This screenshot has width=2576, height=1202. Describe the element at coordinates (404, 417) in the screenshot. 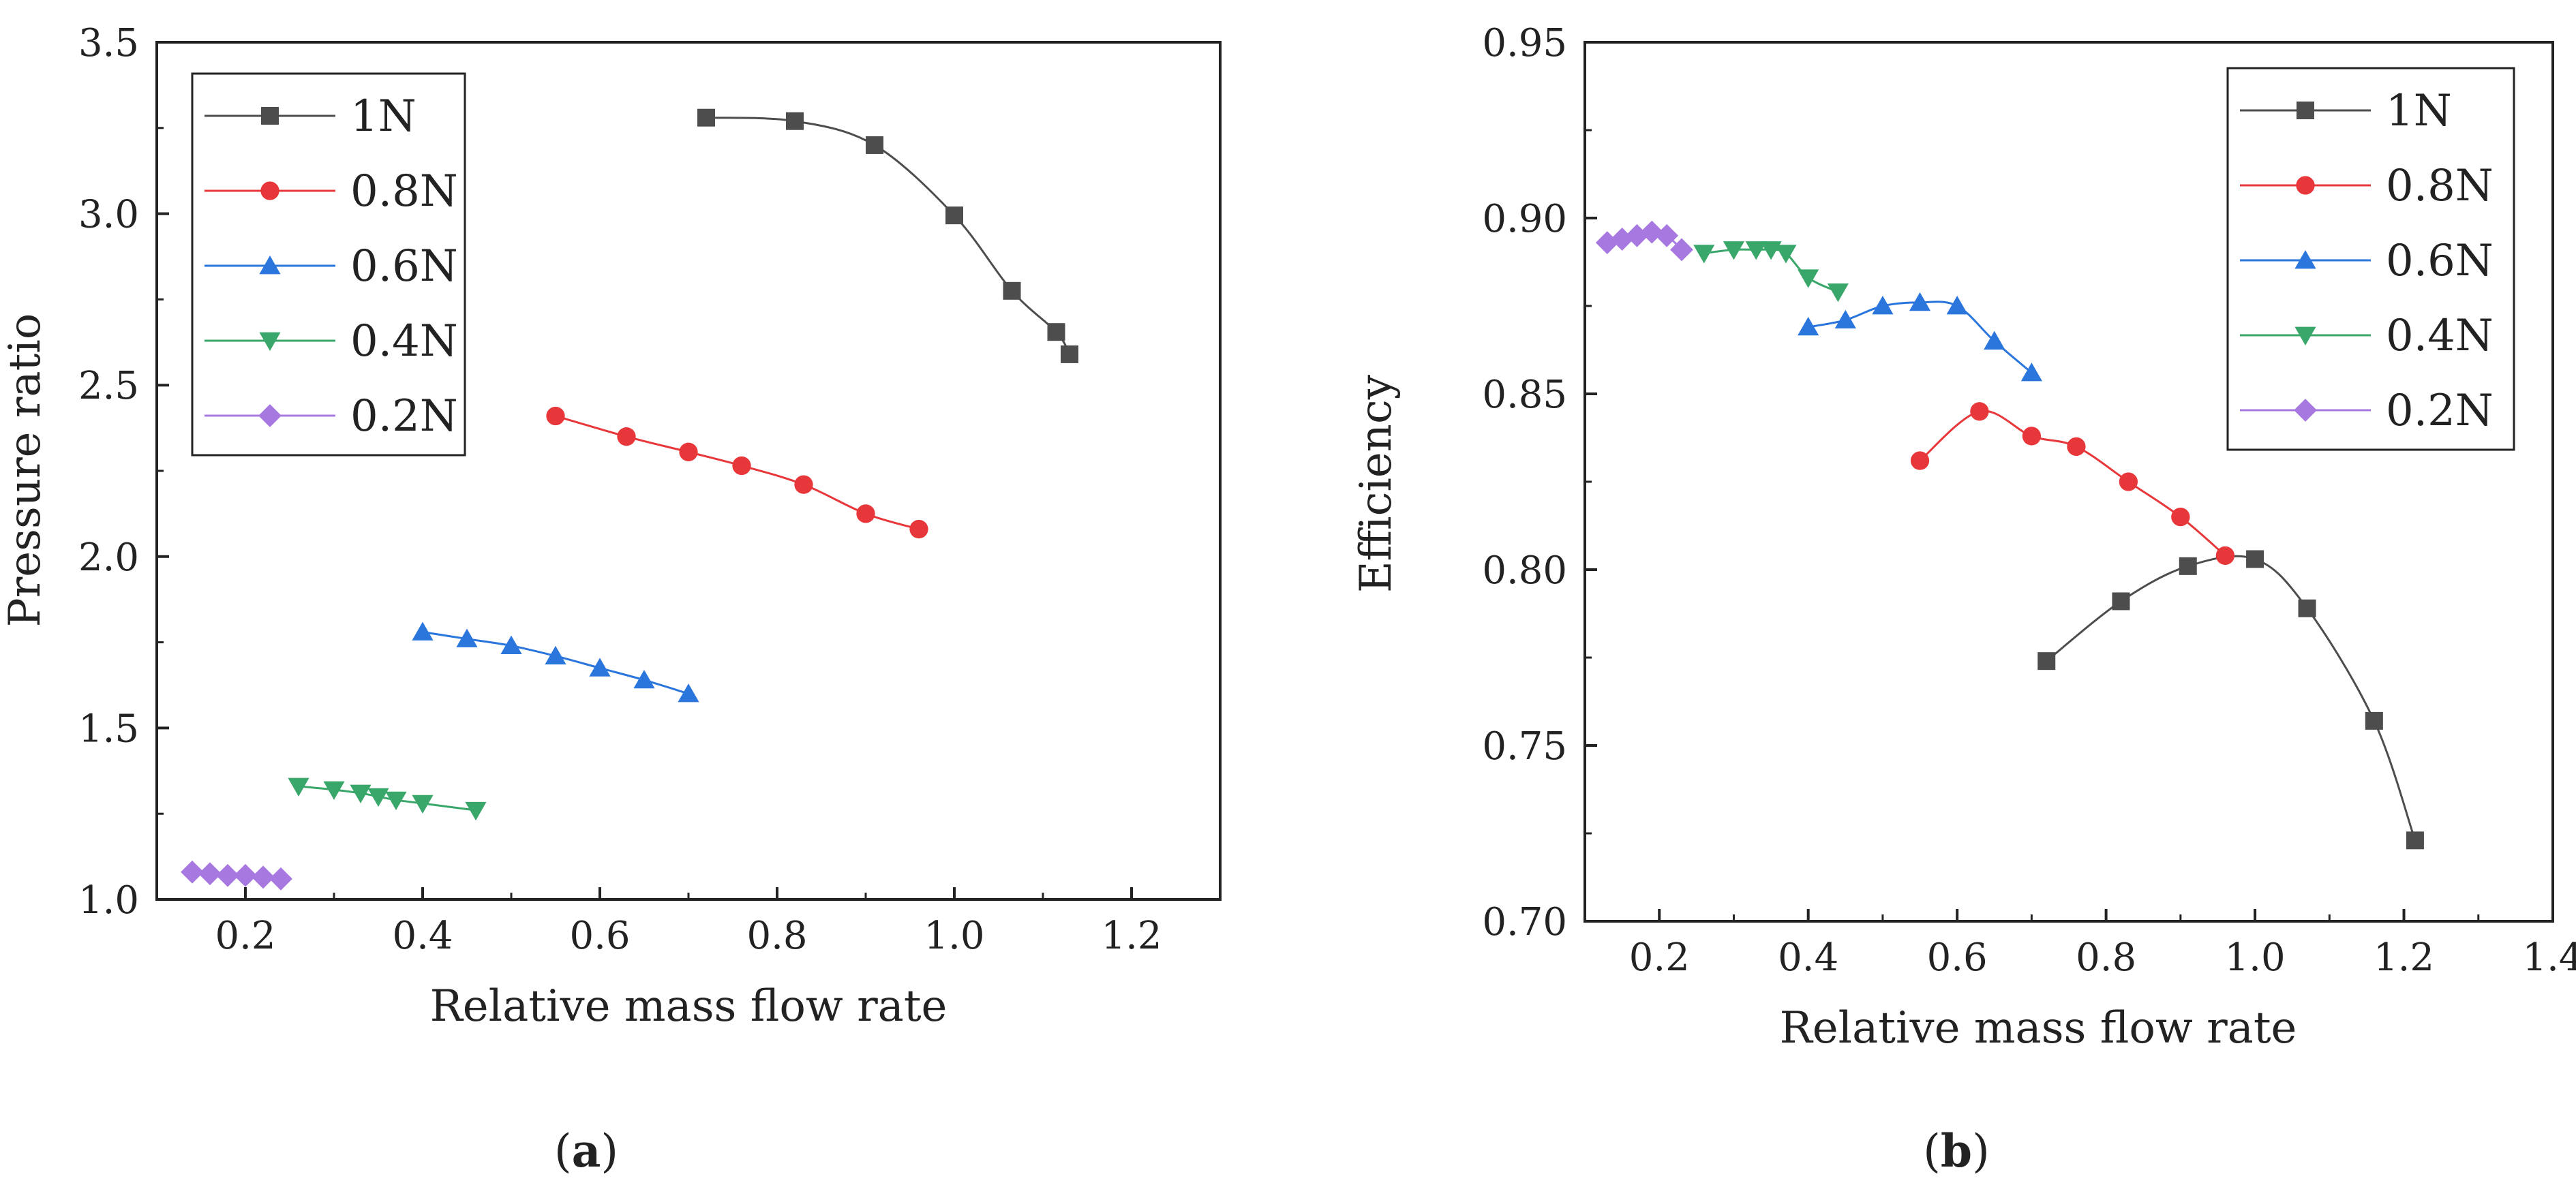

I see `a-legend-label: 0.2N` at that location.